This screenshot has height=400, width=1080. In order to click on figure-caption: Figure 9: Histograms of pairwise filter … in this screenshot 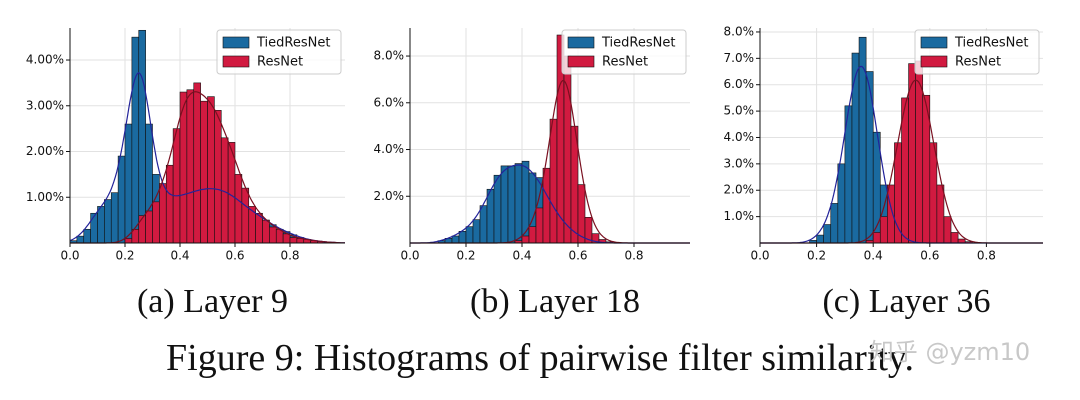, I will do `click(540, 358)`.